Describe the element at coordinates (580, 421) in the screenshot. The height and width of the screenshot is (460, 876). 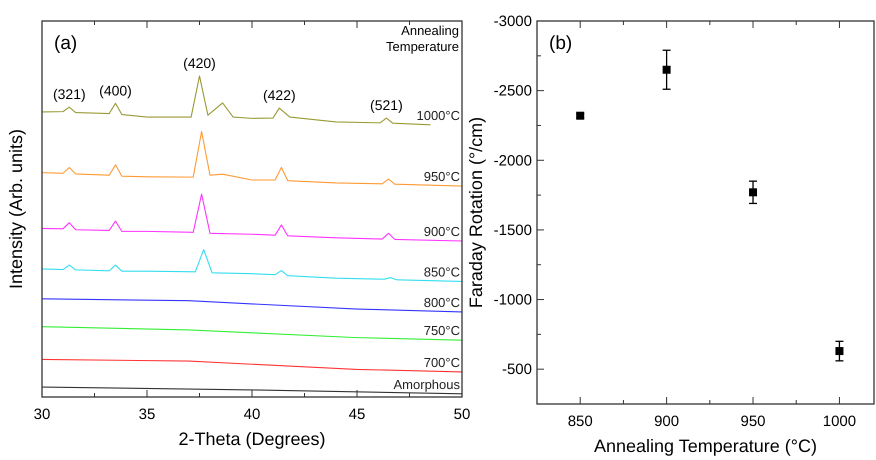
I see `x-tick-label: 850` at that location.